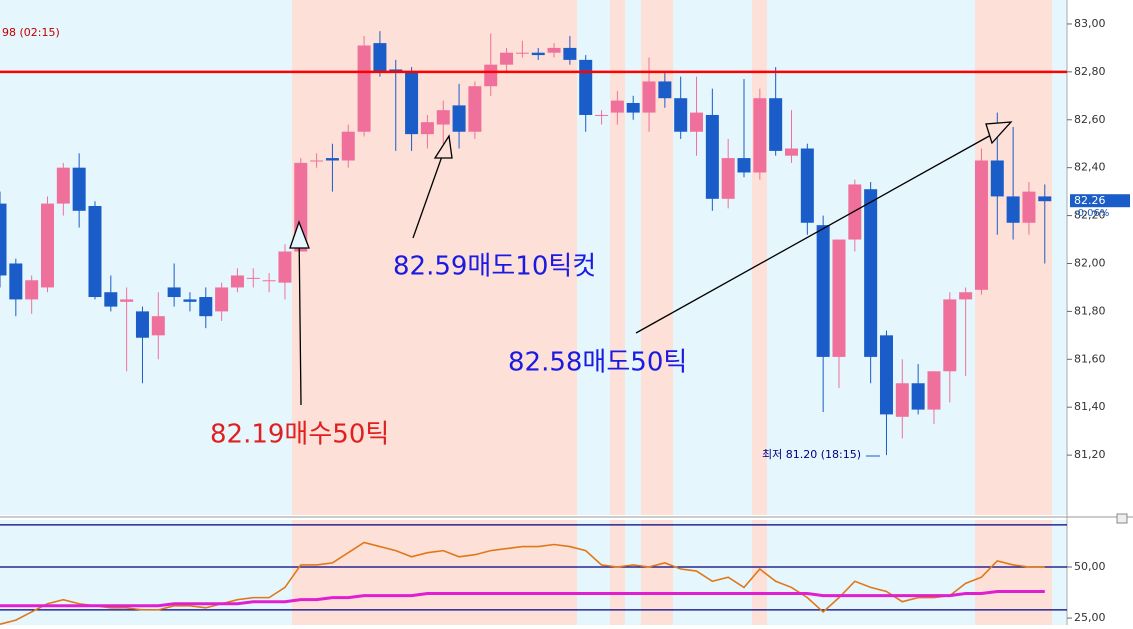  Describe the element at coordinates (1122, 518) in the screenshot. I see `panel-button` at that location.